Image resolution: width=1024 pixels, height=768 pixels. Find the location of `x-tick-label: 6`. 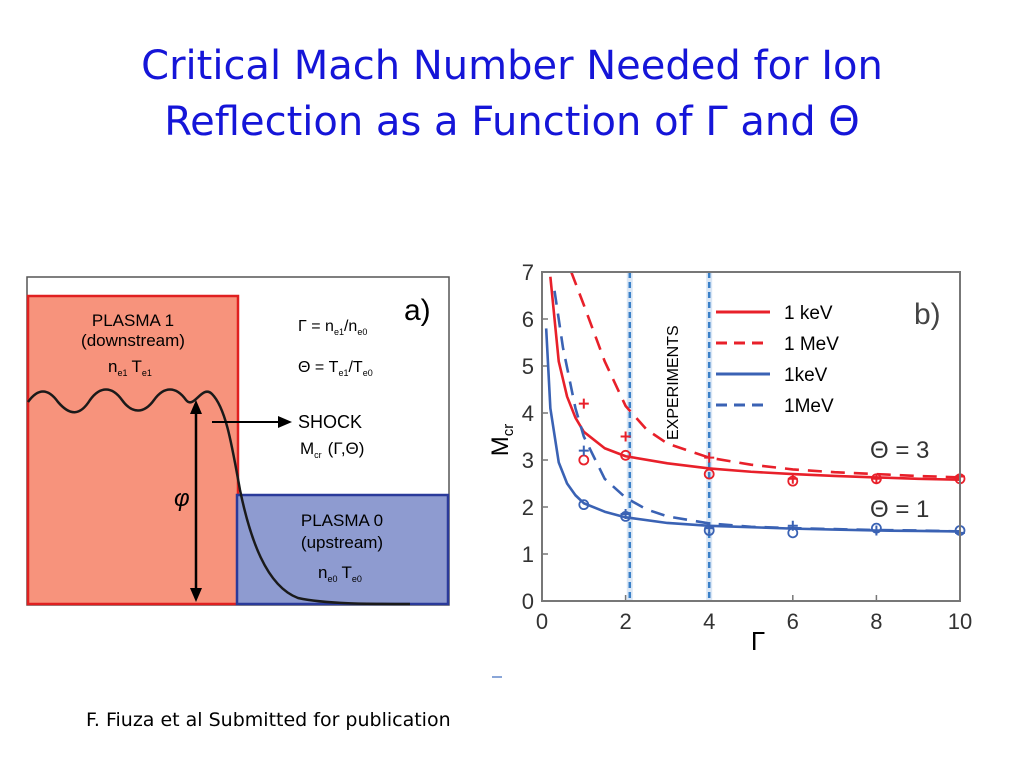

x-tick-label: 6 is located at coordinates (793, 621).